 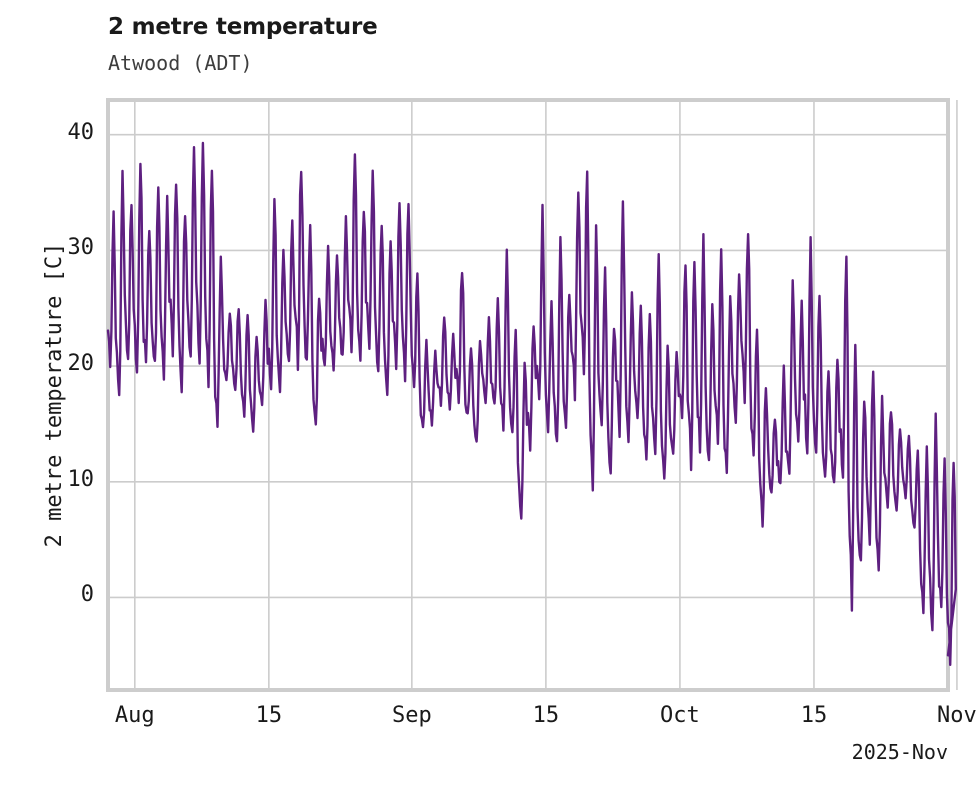 What do you see at coordinates (680, 715) in the screenshot?
I see `x-tick-label: Oct` at bounding box center [680, 715].